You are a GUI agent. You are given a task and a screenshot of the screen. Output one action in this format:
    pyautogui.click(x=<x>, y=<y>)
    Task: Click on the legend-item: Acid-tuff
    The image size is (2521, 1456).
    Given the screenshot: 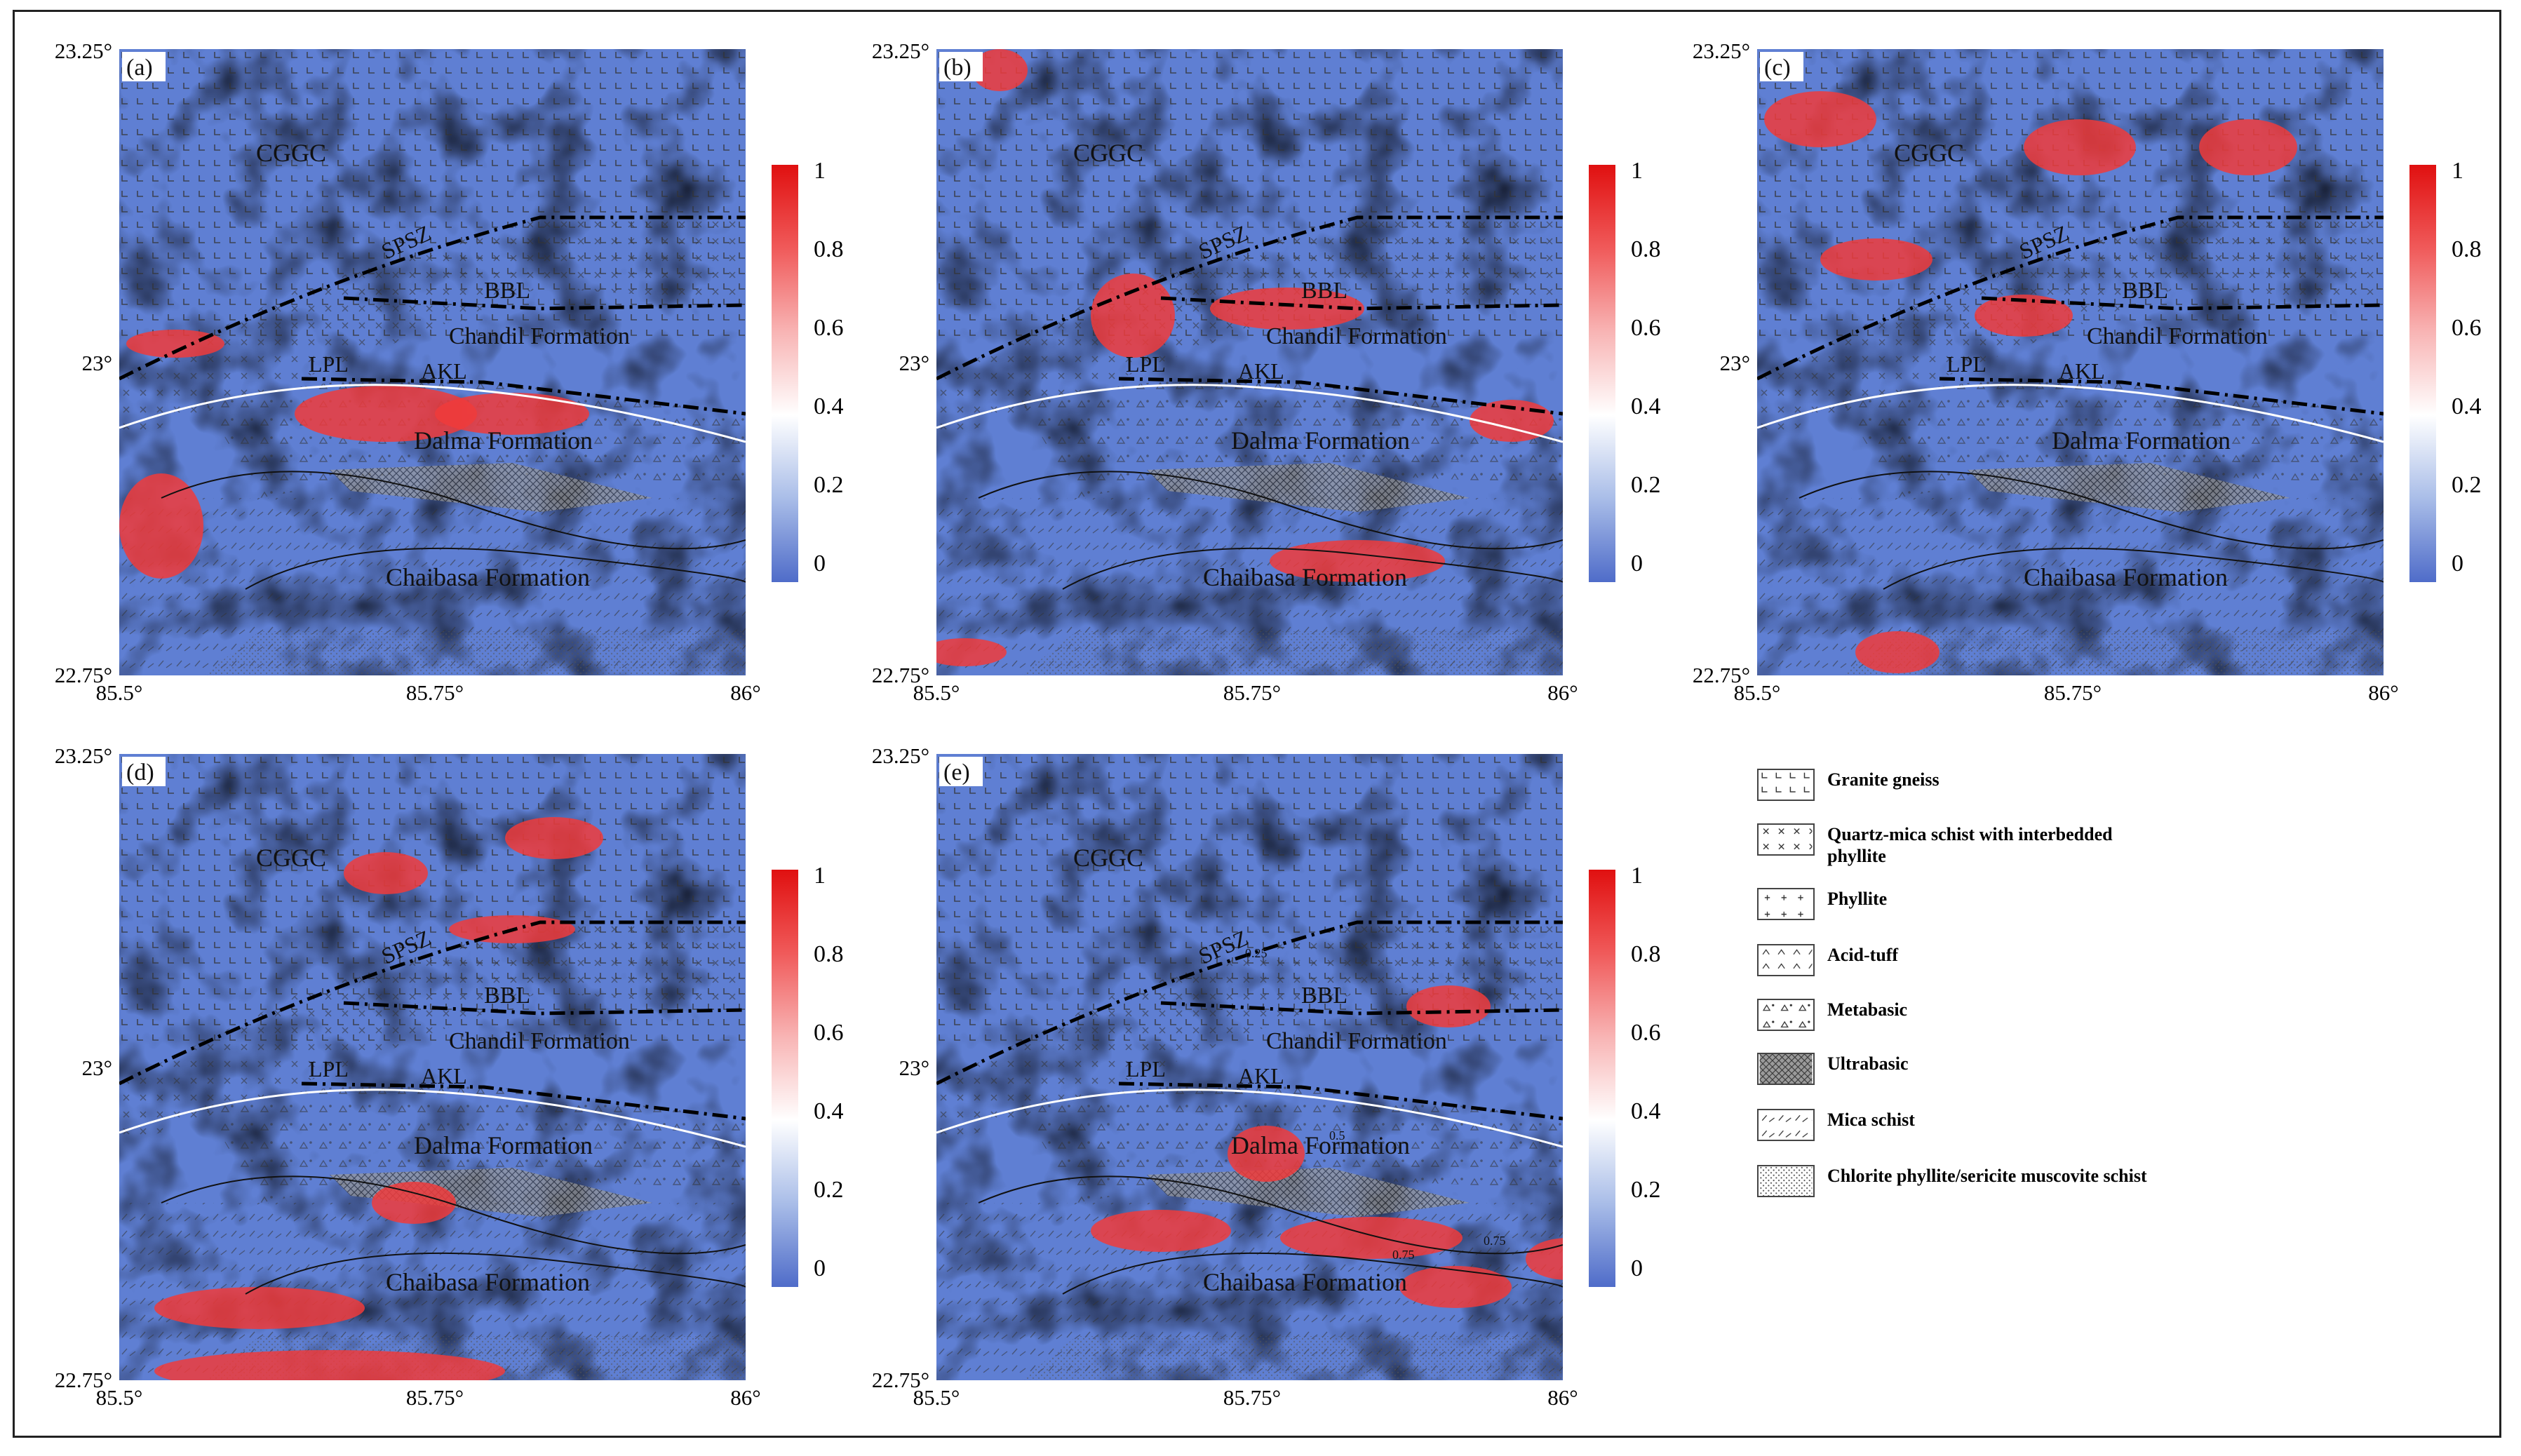 What is the action you would take?
    pyautogui.click(x=1953, y=961)
    